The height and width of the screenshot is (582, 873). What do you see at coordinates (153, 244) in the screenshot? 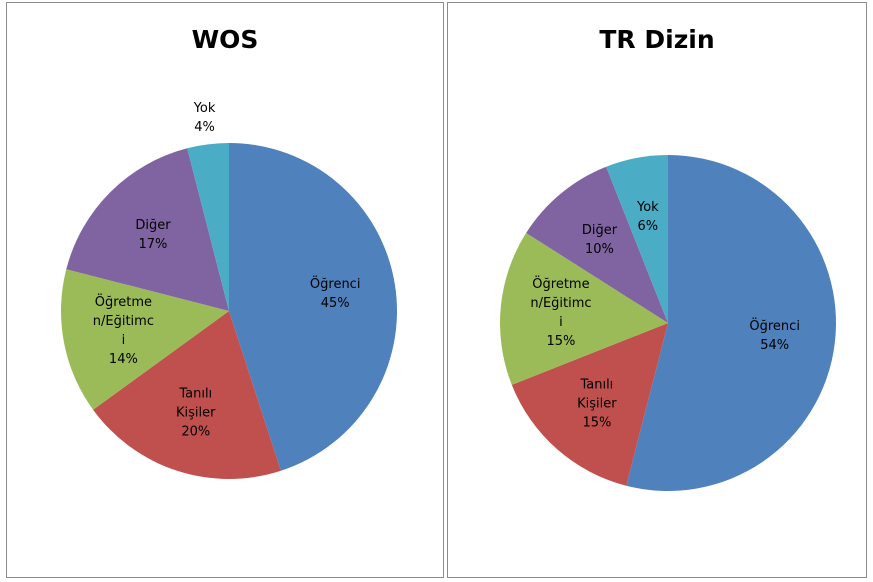
I see `value-label: 17%` at bounding box center [153, 244].